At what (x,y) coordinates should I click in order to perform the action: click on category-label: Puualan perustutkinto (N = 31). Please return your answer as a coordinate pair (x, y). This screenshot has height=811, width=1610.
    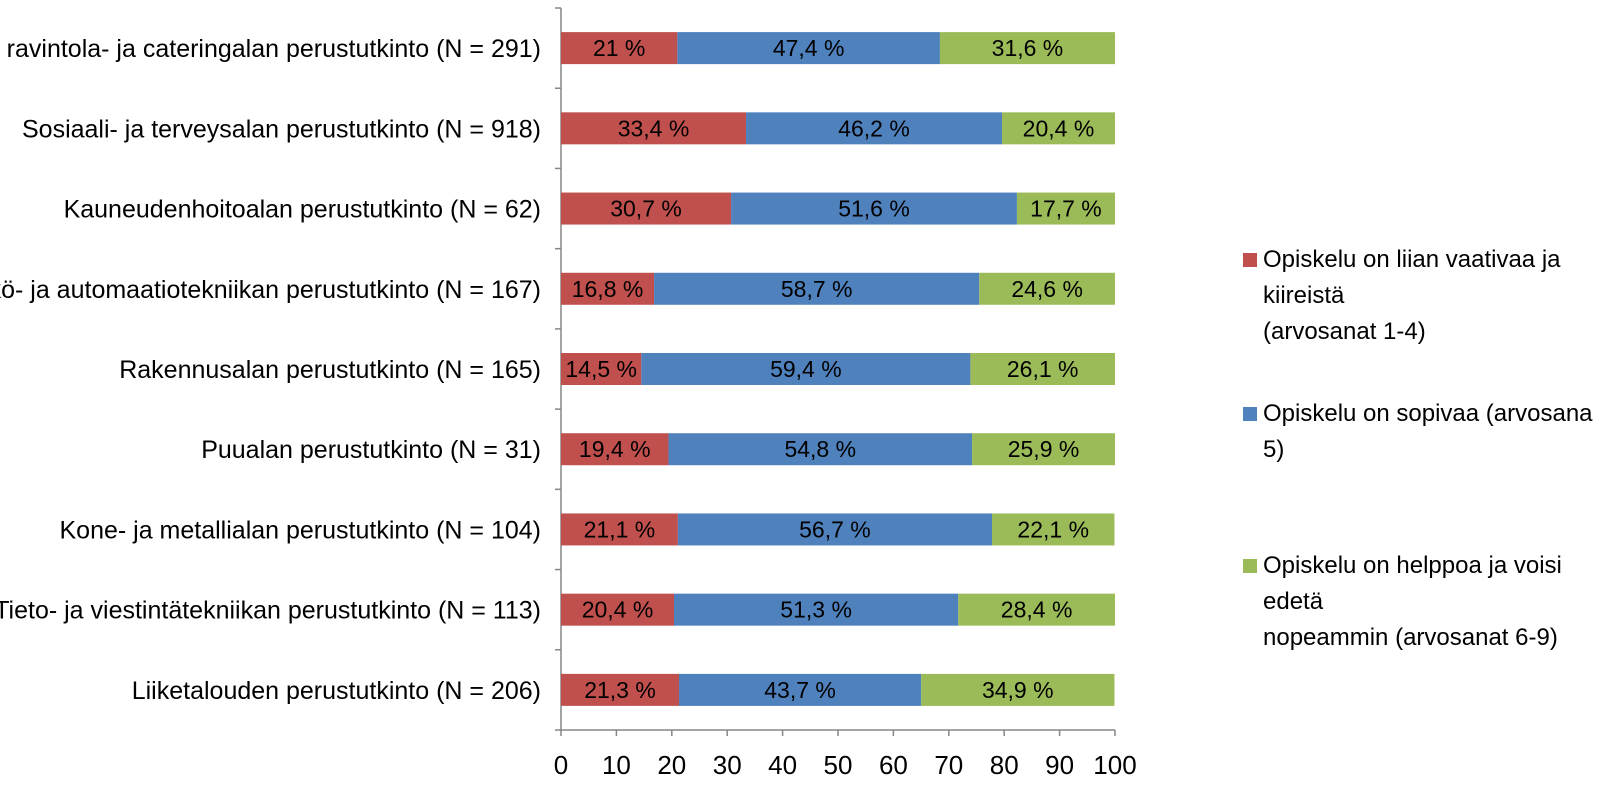
    Looking at the image, I should click on (371, 450).